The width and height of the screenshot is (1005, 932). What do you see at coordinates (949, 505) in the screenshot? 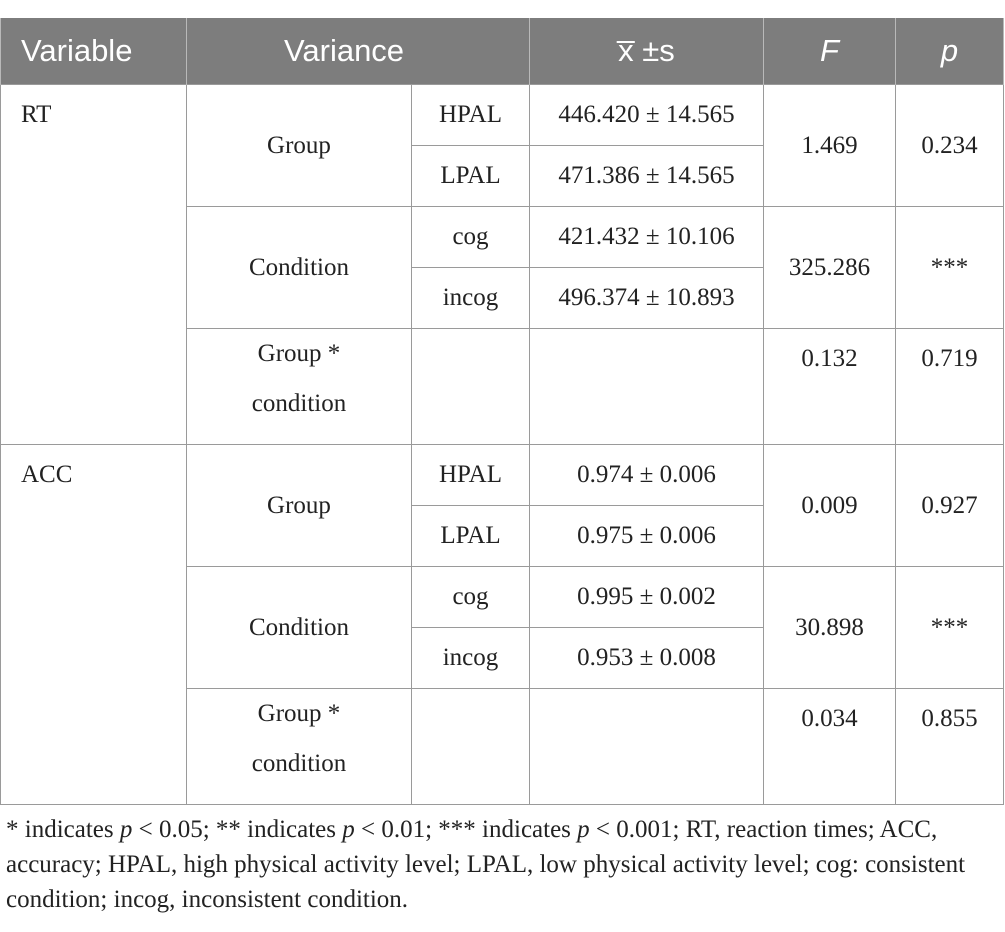
I see `p-cell: 0.927` at bounding box center [949, 505].